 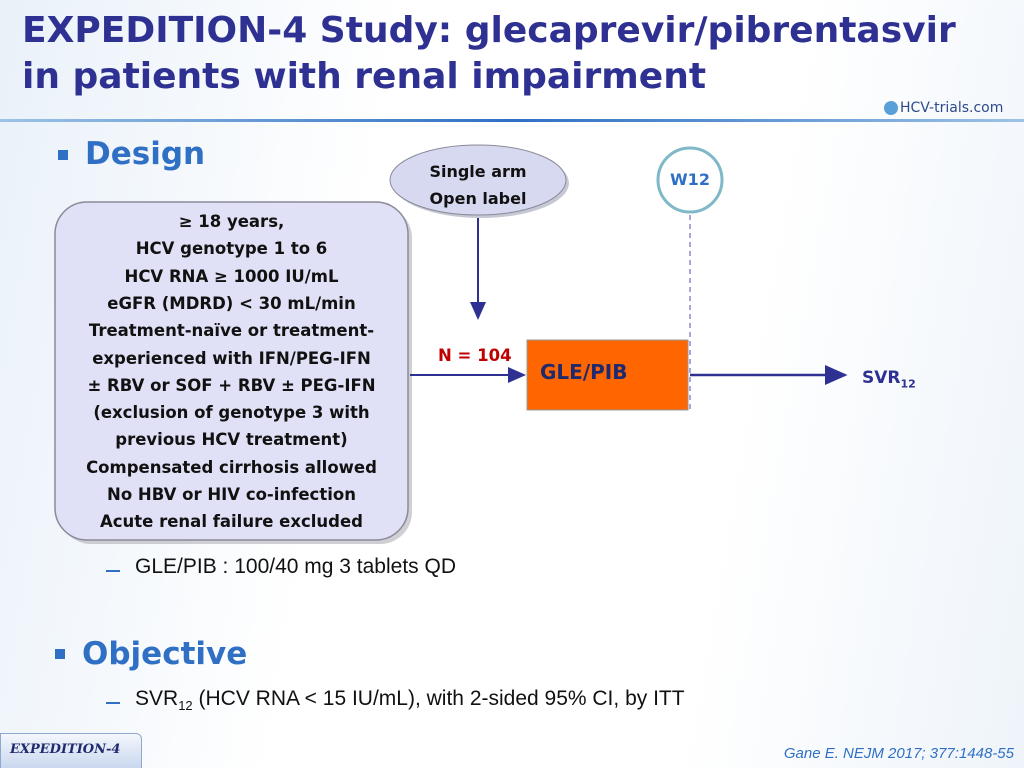 I want to click on section-heading: Objective, so click(x=165, y=654).